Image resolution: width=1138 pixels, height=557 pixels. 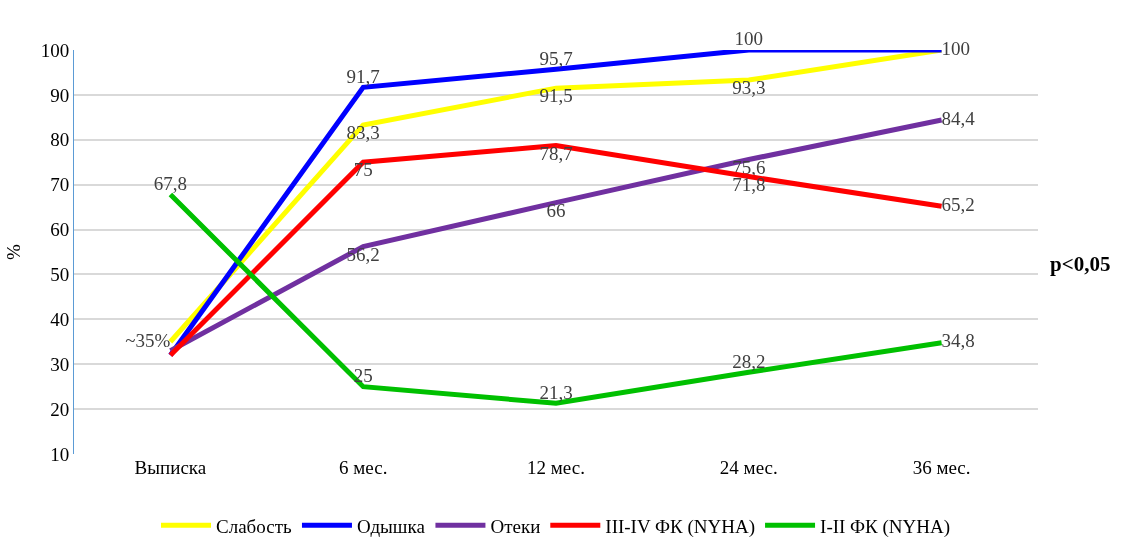 I want to click on data-label: 84,4, so click(x=958, y=118).